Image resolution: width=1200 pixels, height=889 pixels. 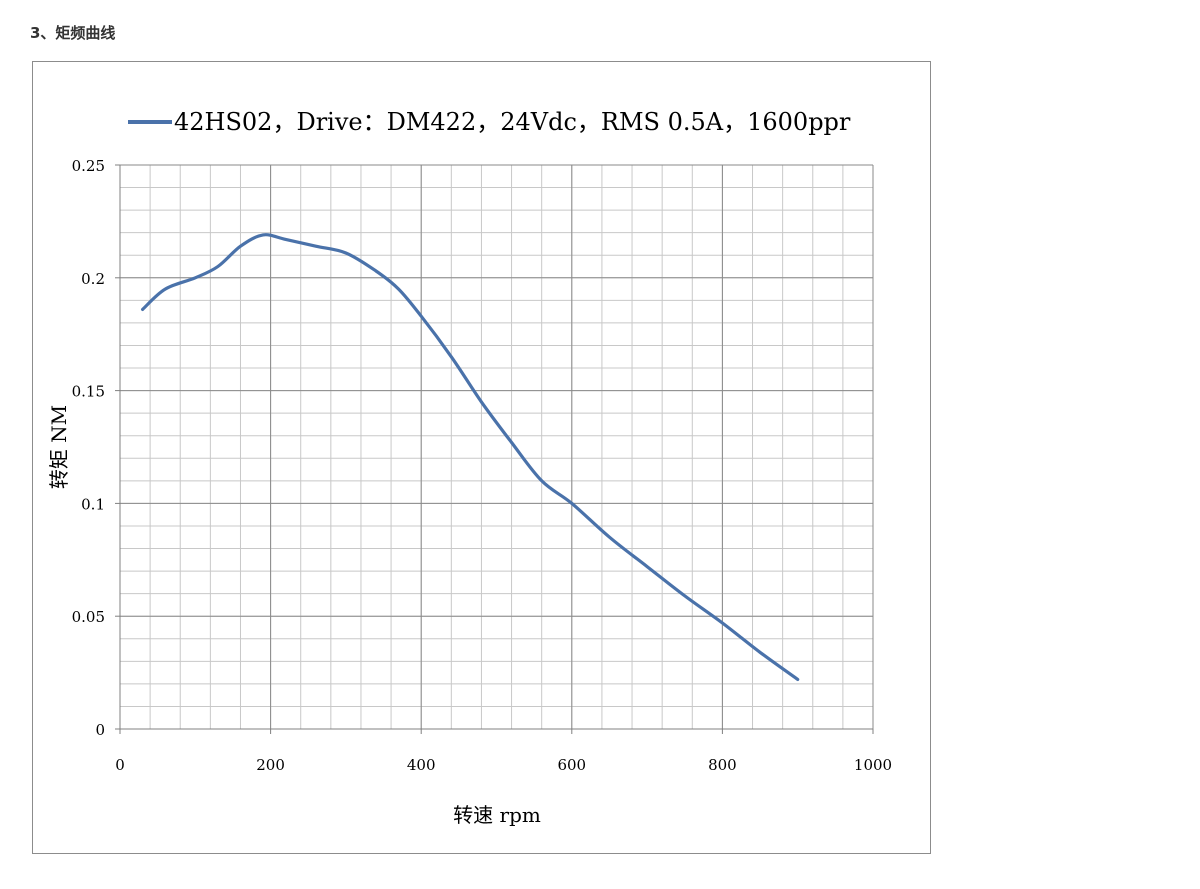 What do you see at coordinates (88, 617) in the screenshot?
I see `y-tick-label: 0.05` at bounding box center [88, 617].